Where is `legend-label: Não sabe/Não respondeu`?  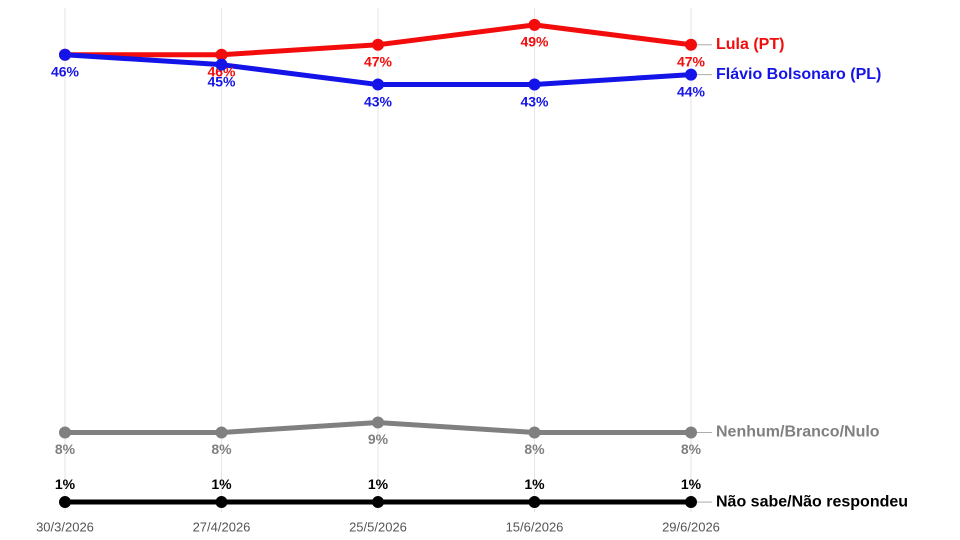 legend-label: Não sabe/Não respondeu is located at coordinates (812, 501).